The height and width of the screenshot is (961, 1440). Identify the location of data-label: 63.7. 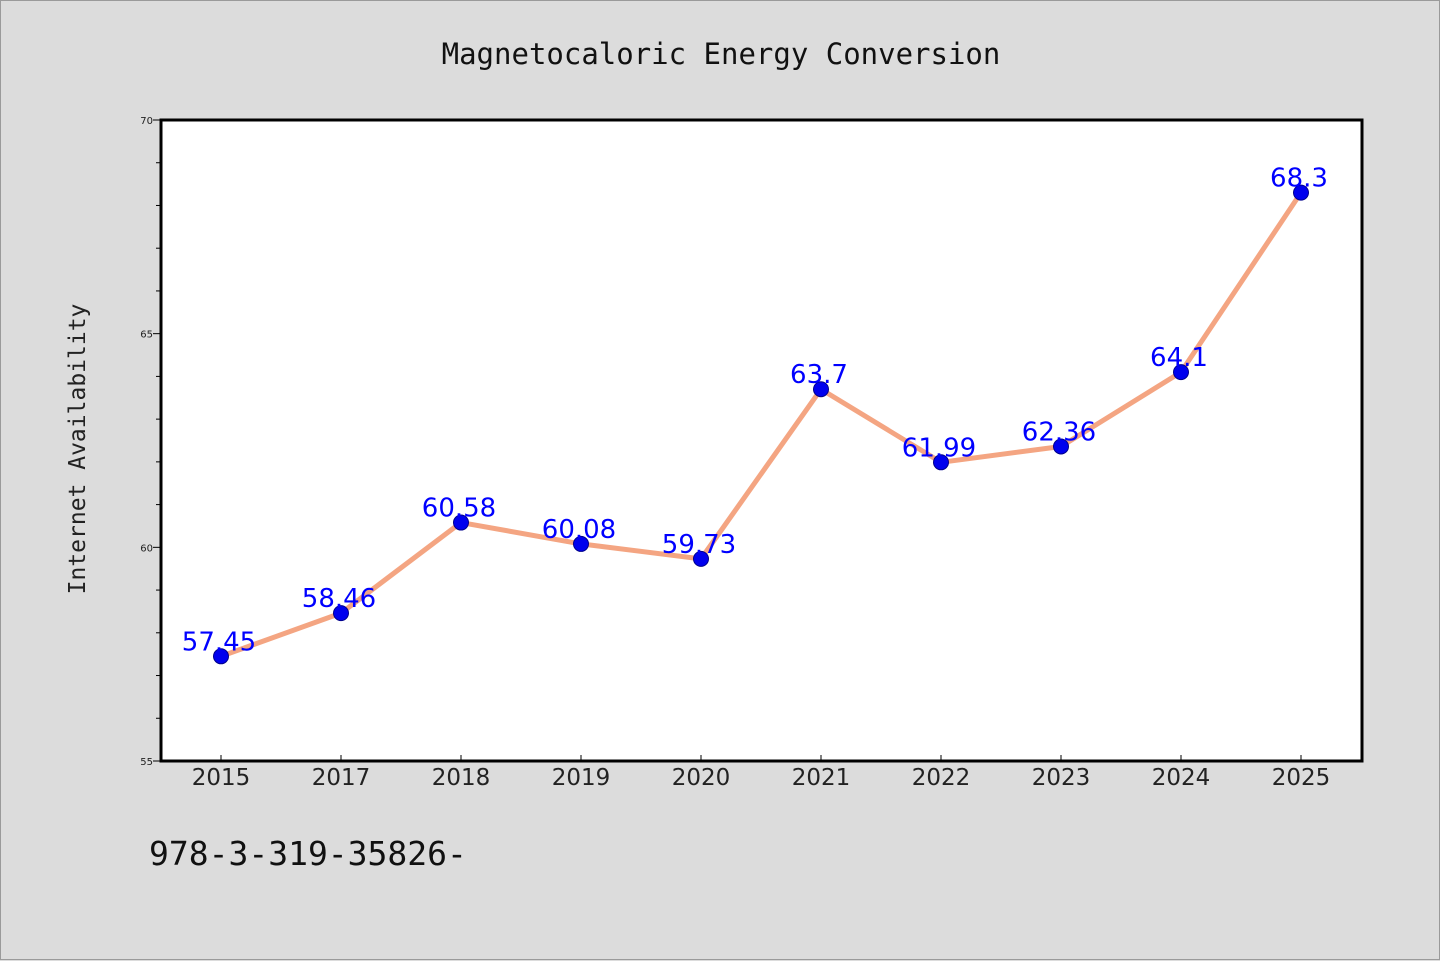
(819, 375).